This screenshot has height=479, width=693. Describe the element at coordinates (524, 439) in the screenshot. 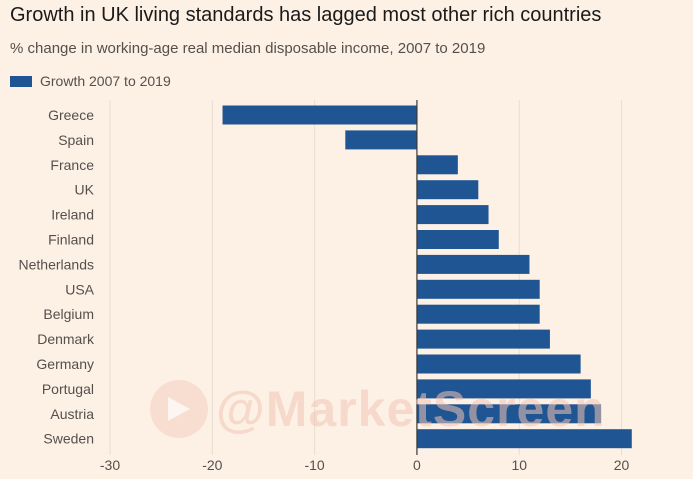

I see `bar-sweden` at that location.